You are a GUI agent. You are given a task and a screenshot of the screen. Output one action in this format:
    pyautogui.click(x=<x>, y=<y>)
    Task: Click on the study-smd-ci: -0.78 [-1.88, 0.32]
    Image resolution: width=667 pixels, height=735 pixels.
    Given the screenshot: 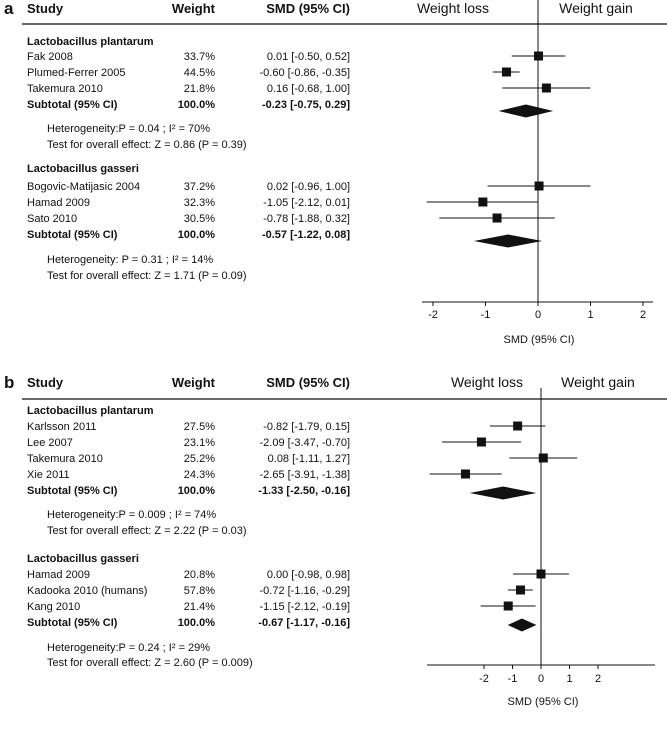 What is the action you would take?
    pyautogui.click(x=306, y=219)
    